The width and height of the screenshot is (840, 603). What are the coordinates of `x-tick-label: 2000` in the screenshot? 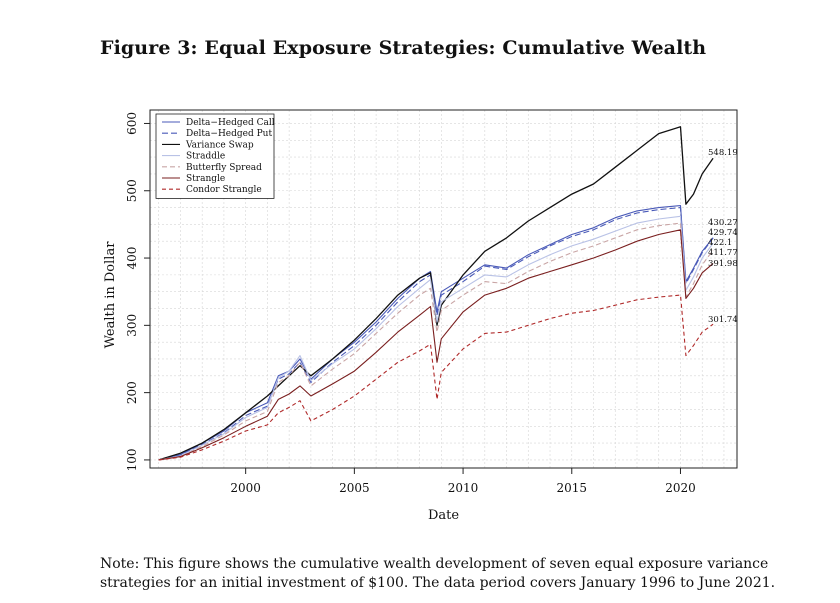 It's located at (245, 488).